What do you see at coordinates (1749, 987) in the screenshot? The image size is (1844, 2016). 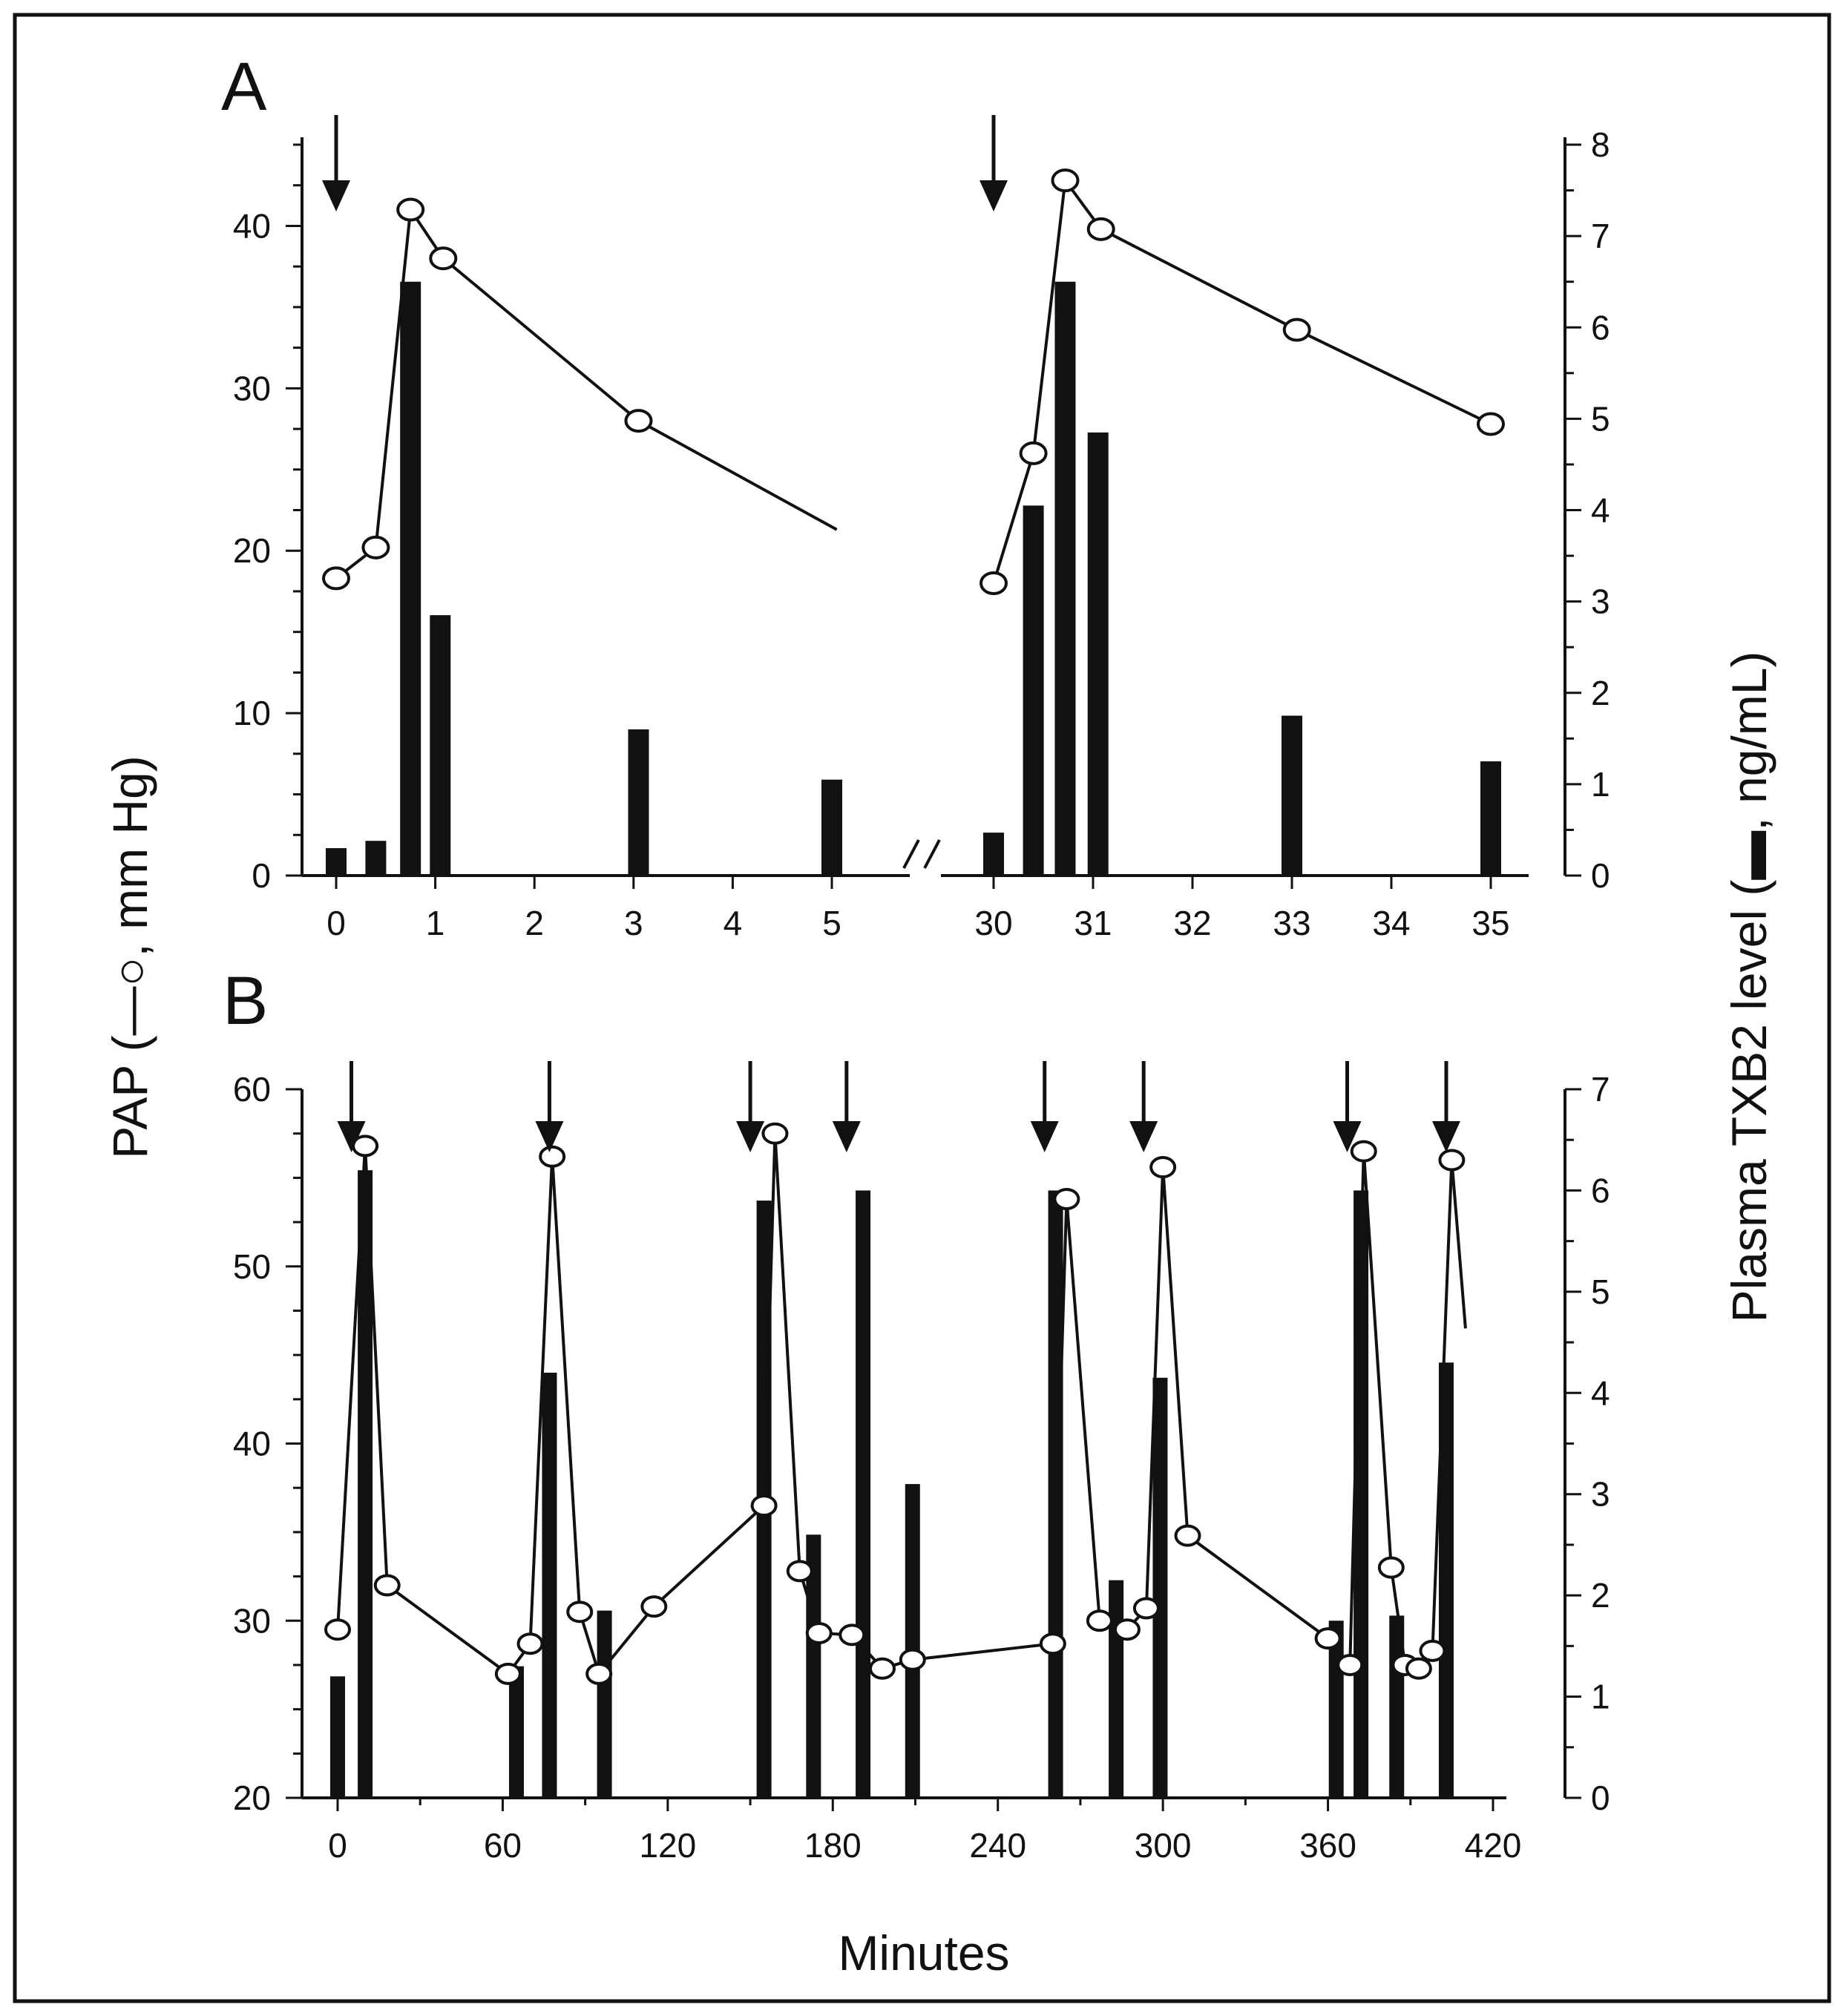 I see `y-axis-title-right: Plasma TXB2 level (▬, ng/mL)` at bounding box center [1749, 987].